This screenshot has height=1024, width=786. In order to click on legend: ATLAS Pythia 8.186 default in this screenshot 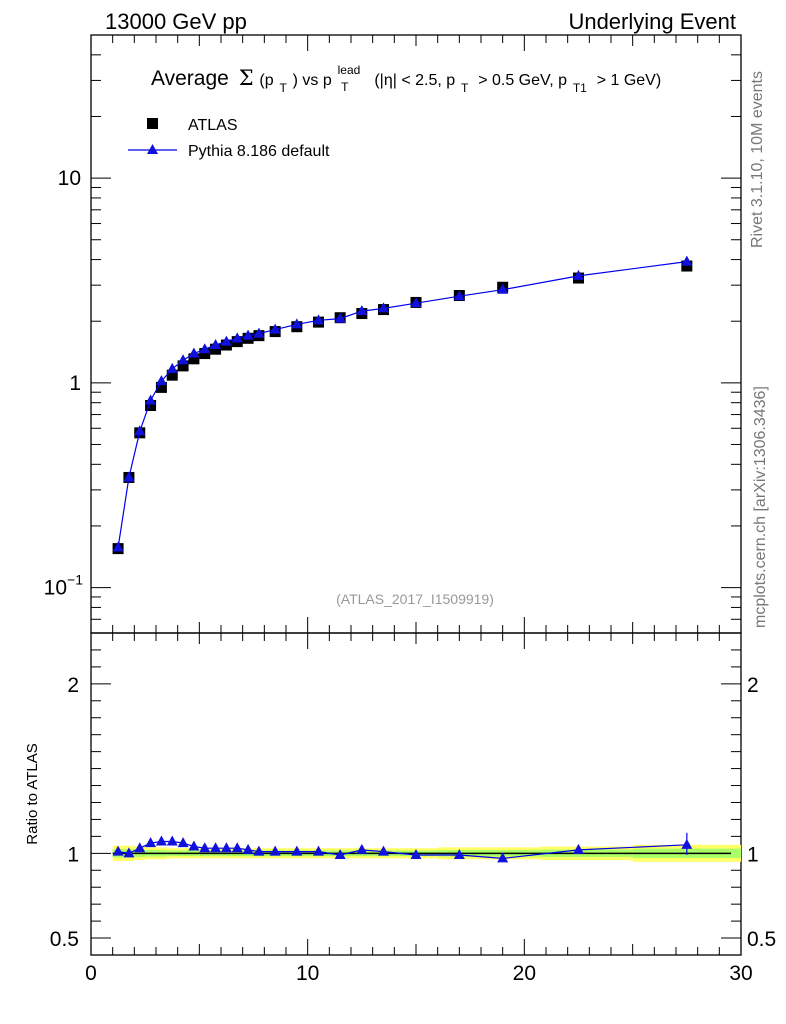, I will do `click(229, 138)`.